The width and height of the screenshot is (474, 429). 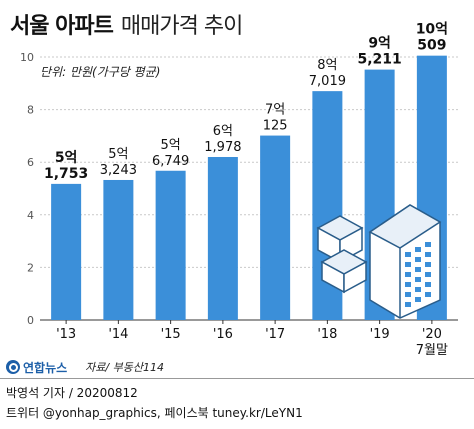 What do you see at coordinates (431, 46) in the screenshot?
I see `data-label-bottom: 509` at bounding box center [431, 46].